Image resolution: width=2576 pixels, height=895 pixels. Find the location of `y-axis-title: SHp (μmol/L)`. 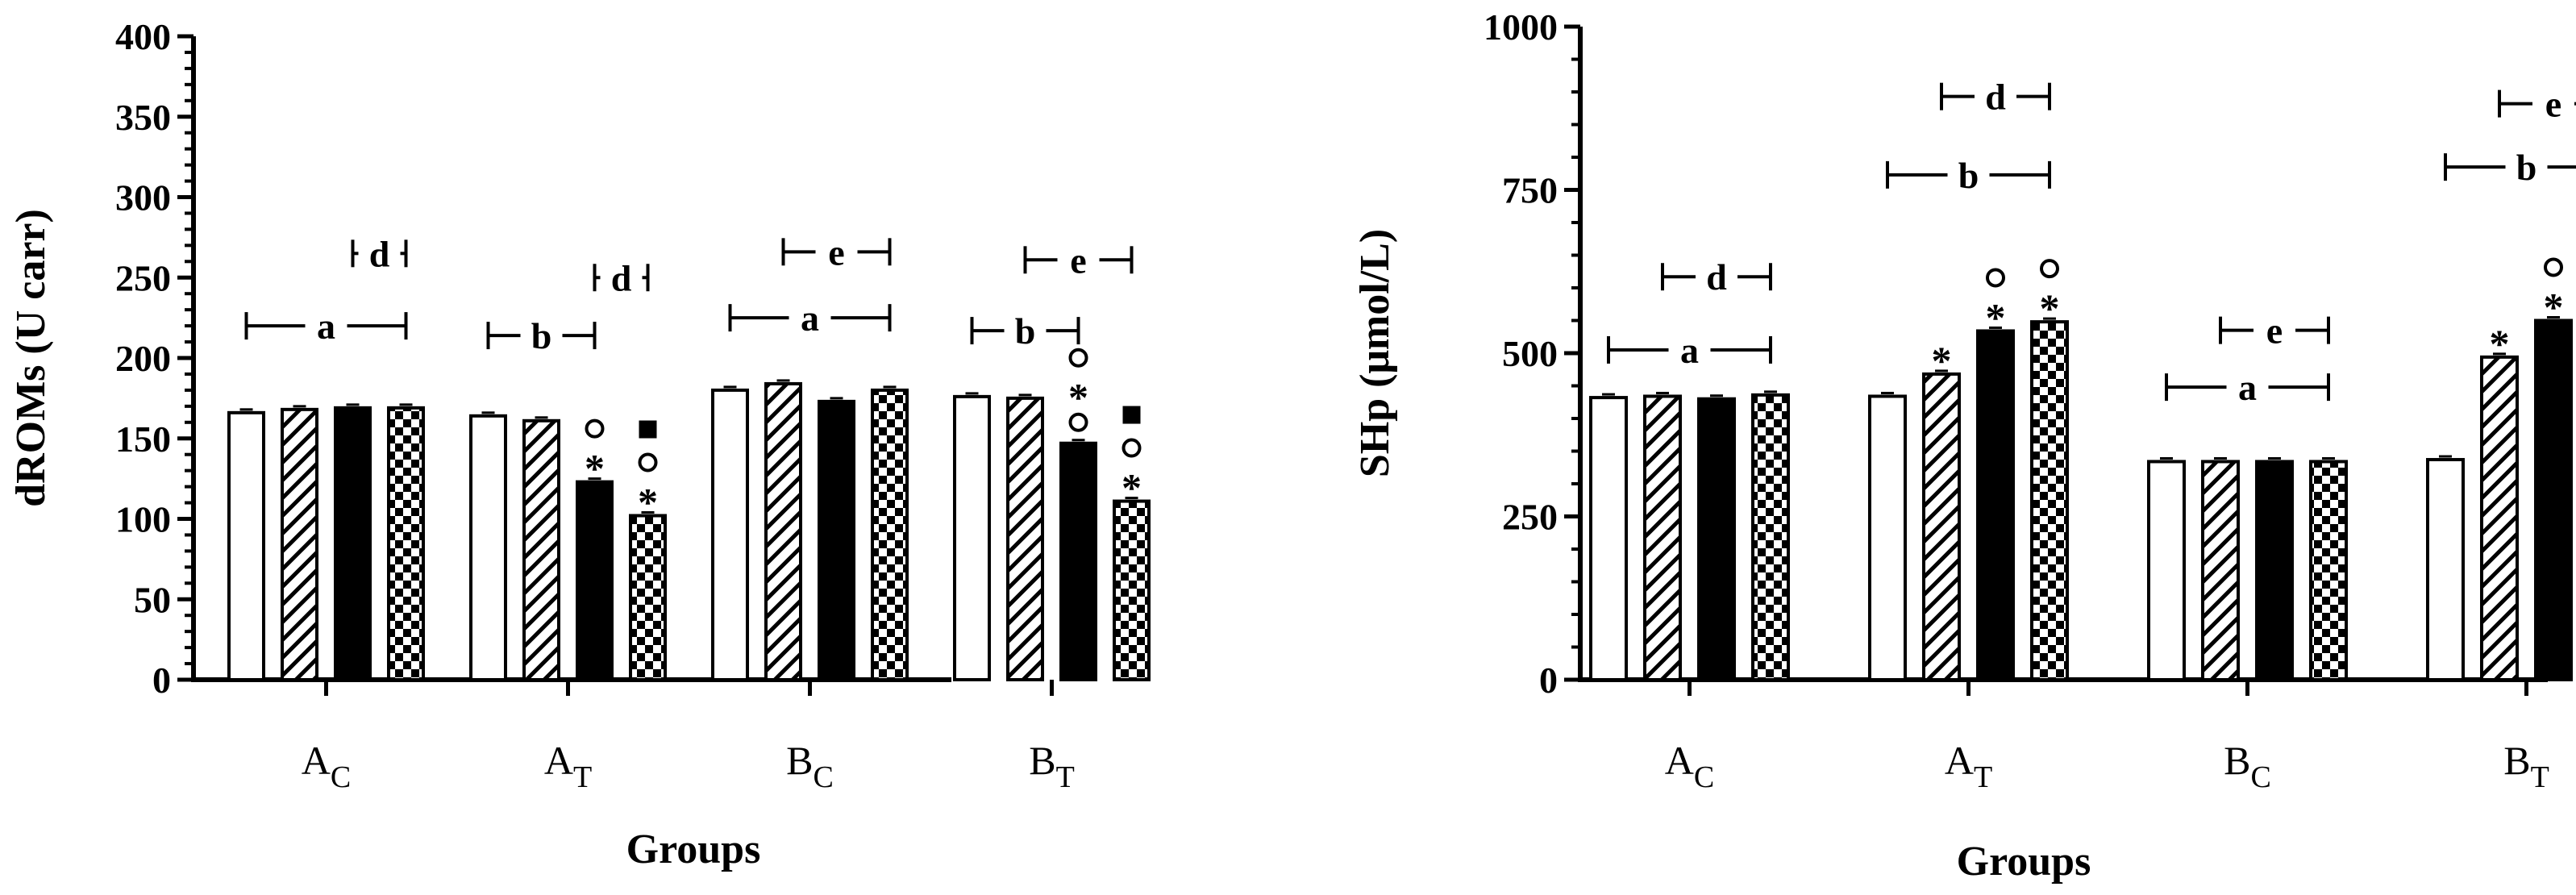

y-axis-title: SHp (μmol/L) is located at coordinates (1375, 353).